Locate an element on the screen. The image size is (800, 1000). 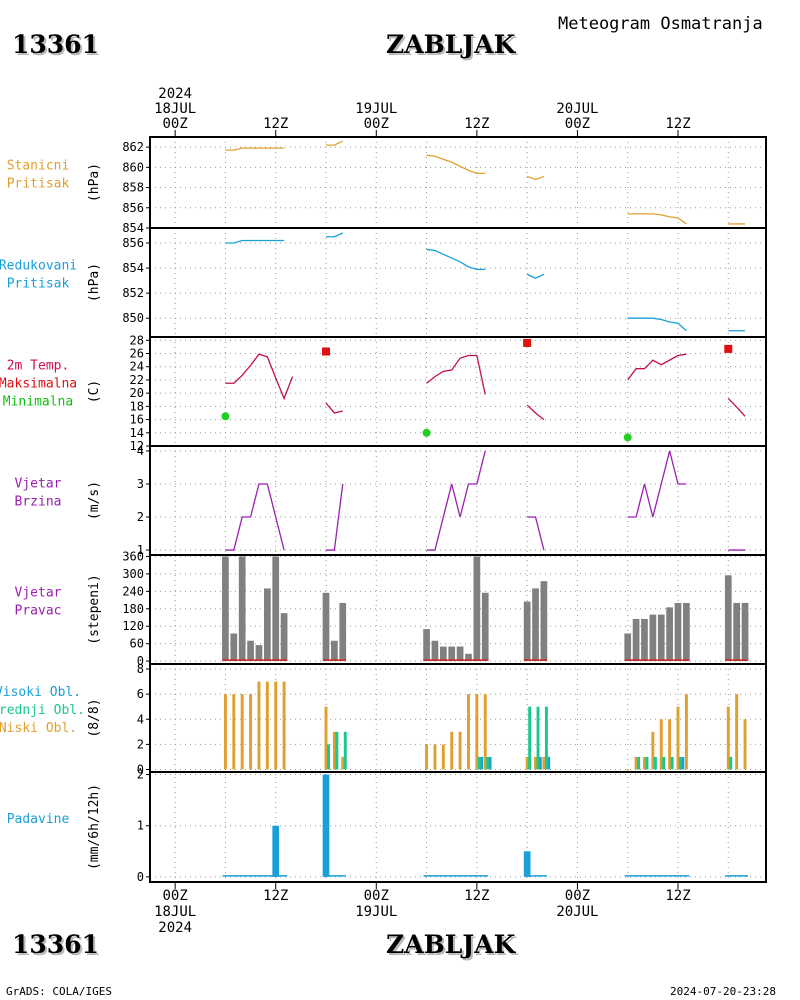
panel-frame is located at coordinates (458, 182).